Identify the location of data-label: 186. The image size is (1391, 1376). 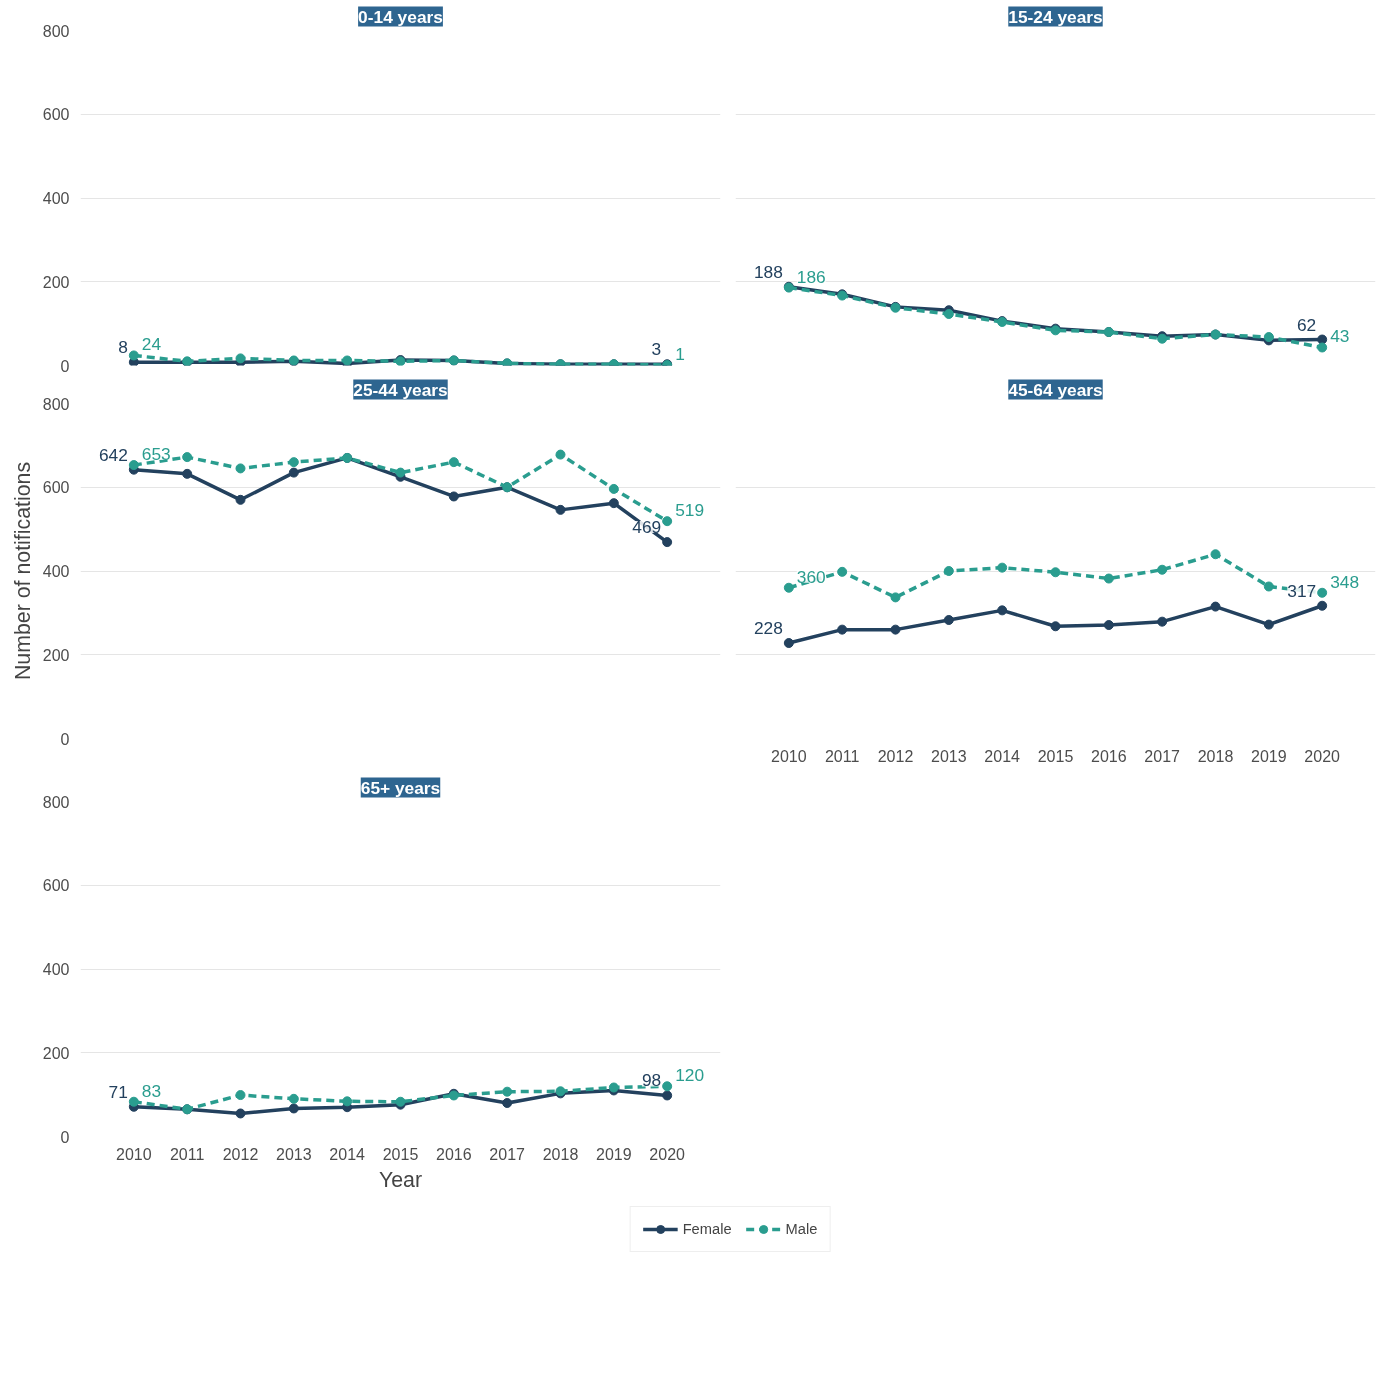
(811, 276).